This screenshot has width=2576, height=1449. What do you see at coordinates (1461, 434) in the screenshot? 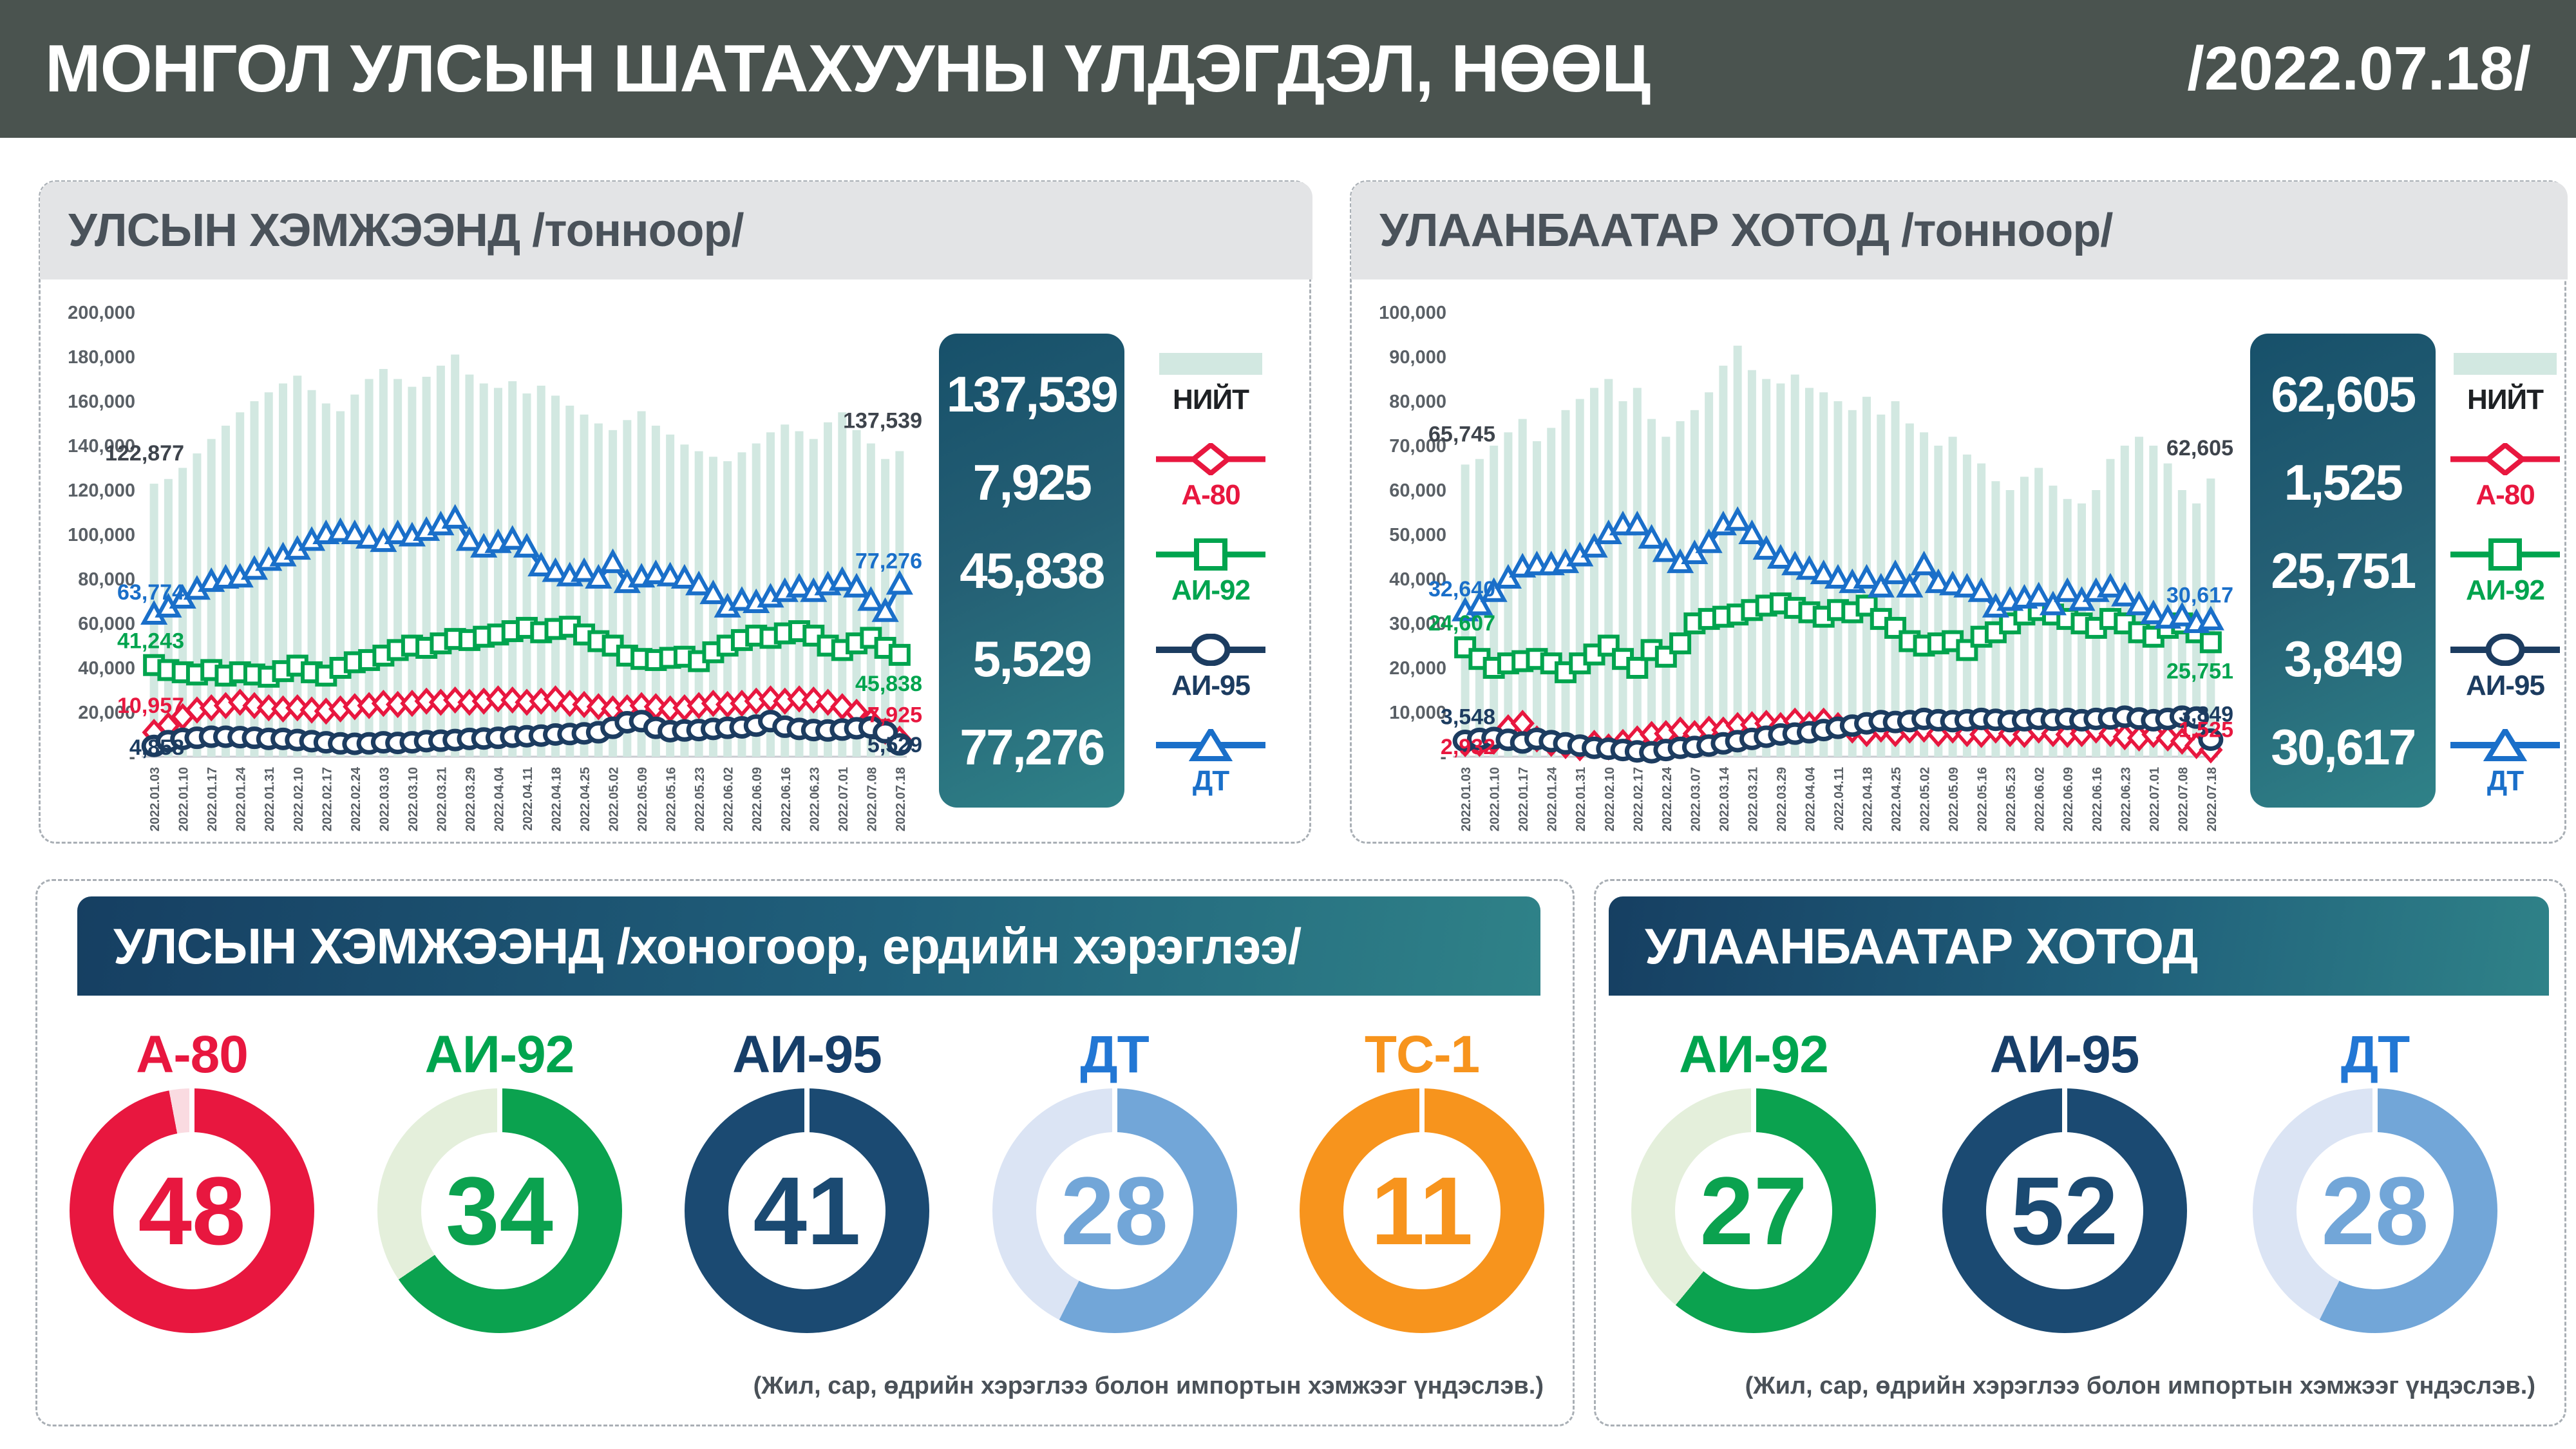
I see `svg-text: 65,745` at bounding box center [1461, 434].